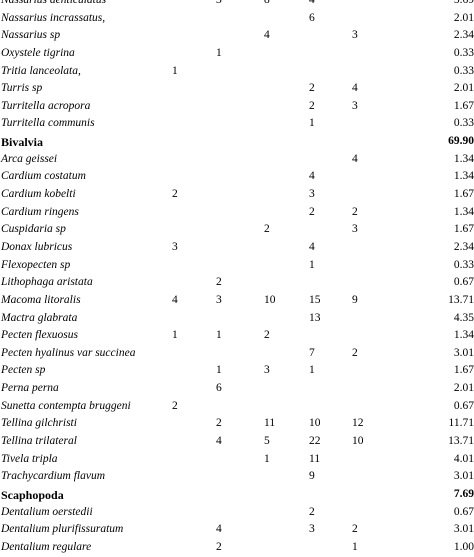 The width and height of the screenshot is (474, 557). I want to click on percent-cell: 2.34, so click(463, 246).